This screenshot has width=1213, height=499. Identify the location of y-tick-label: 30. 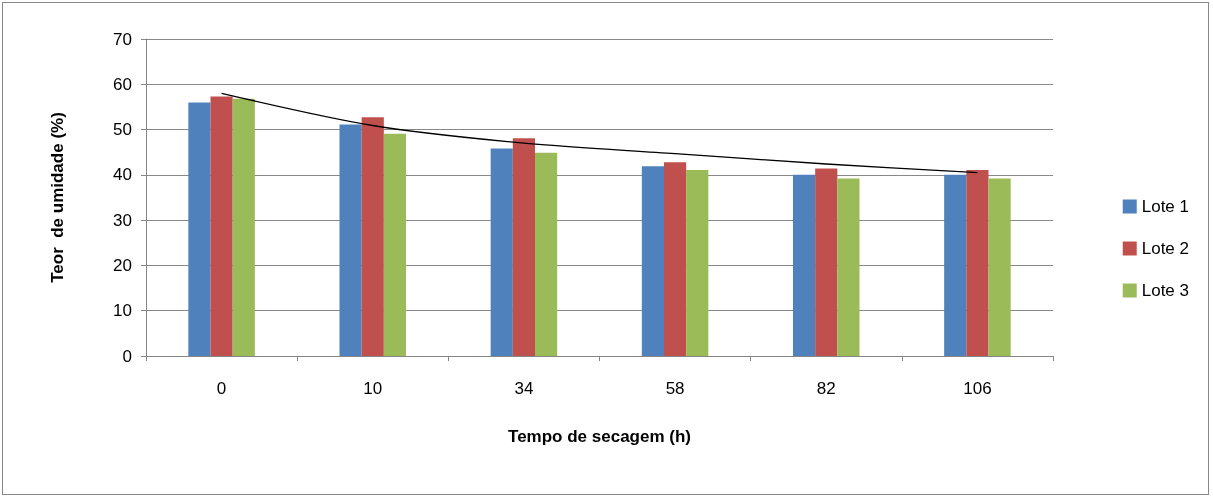
(122, 220).